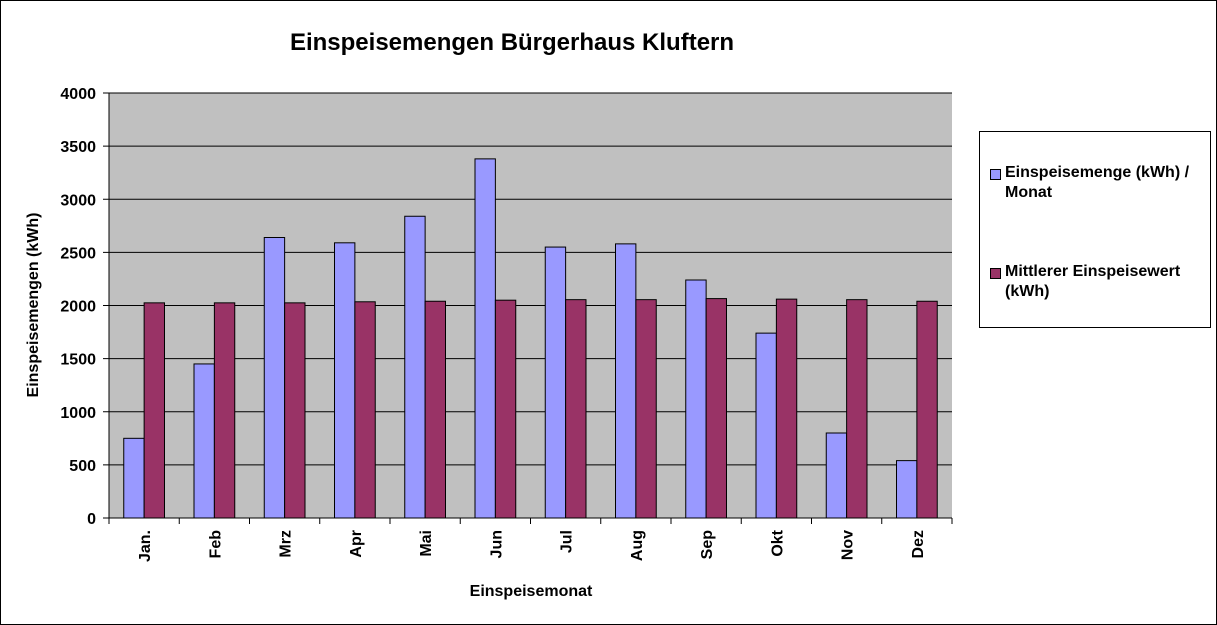  What do you see at coordinates (415, 367) in the screenshot?
I see `bar-series1-mai` at bounding box center [415, 367].